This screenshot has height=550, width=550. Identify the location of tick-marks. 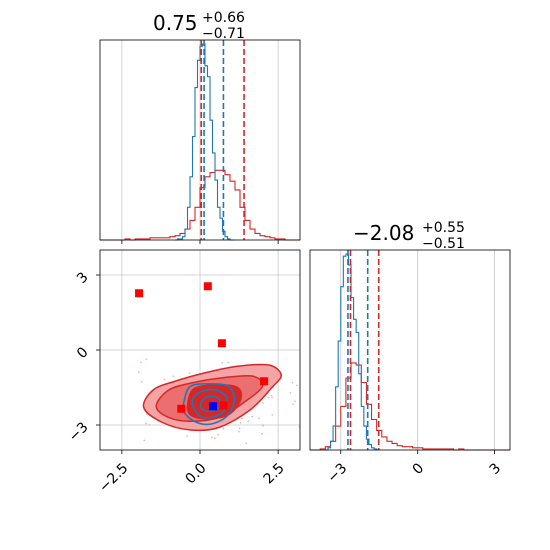
(187, 364).